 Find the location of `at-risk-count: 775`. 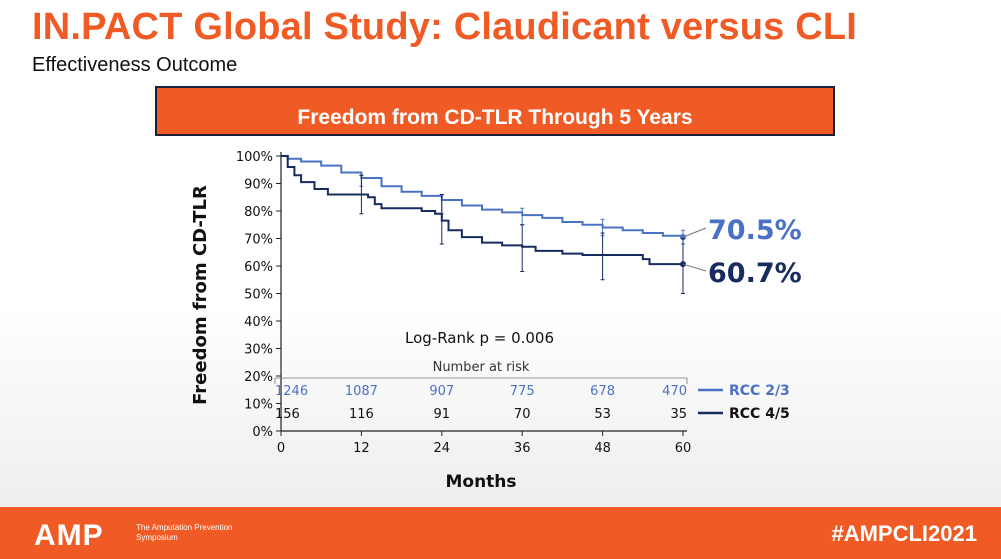

at-risk-count: 775 is located at coordinates (522, 391).